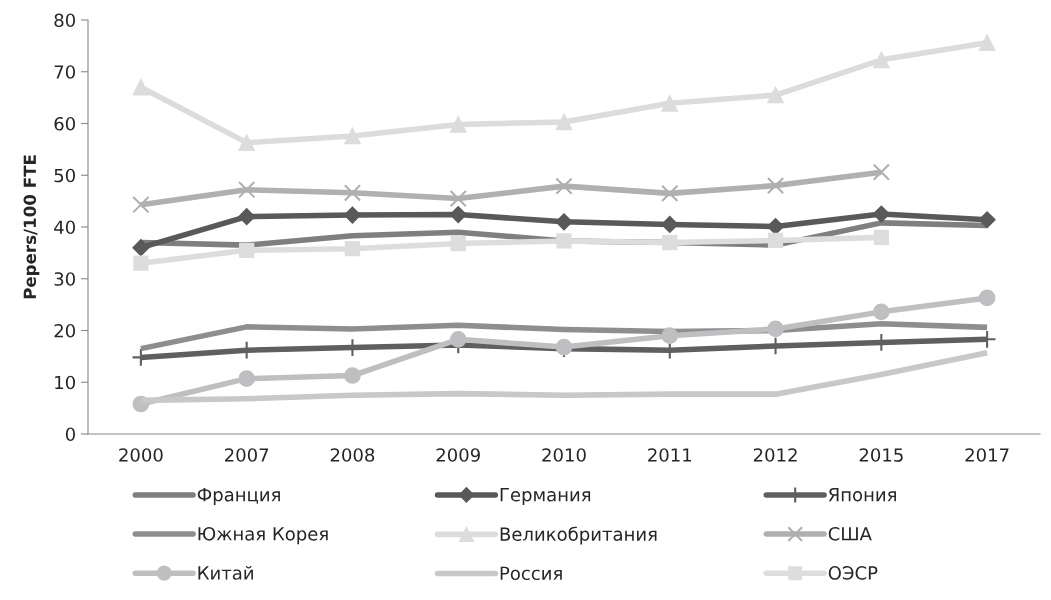 The image size is (1051, 600). Describe the element at coordinates (64, 20) in the screenshot. I see `y-tick-label: 80` at that location.